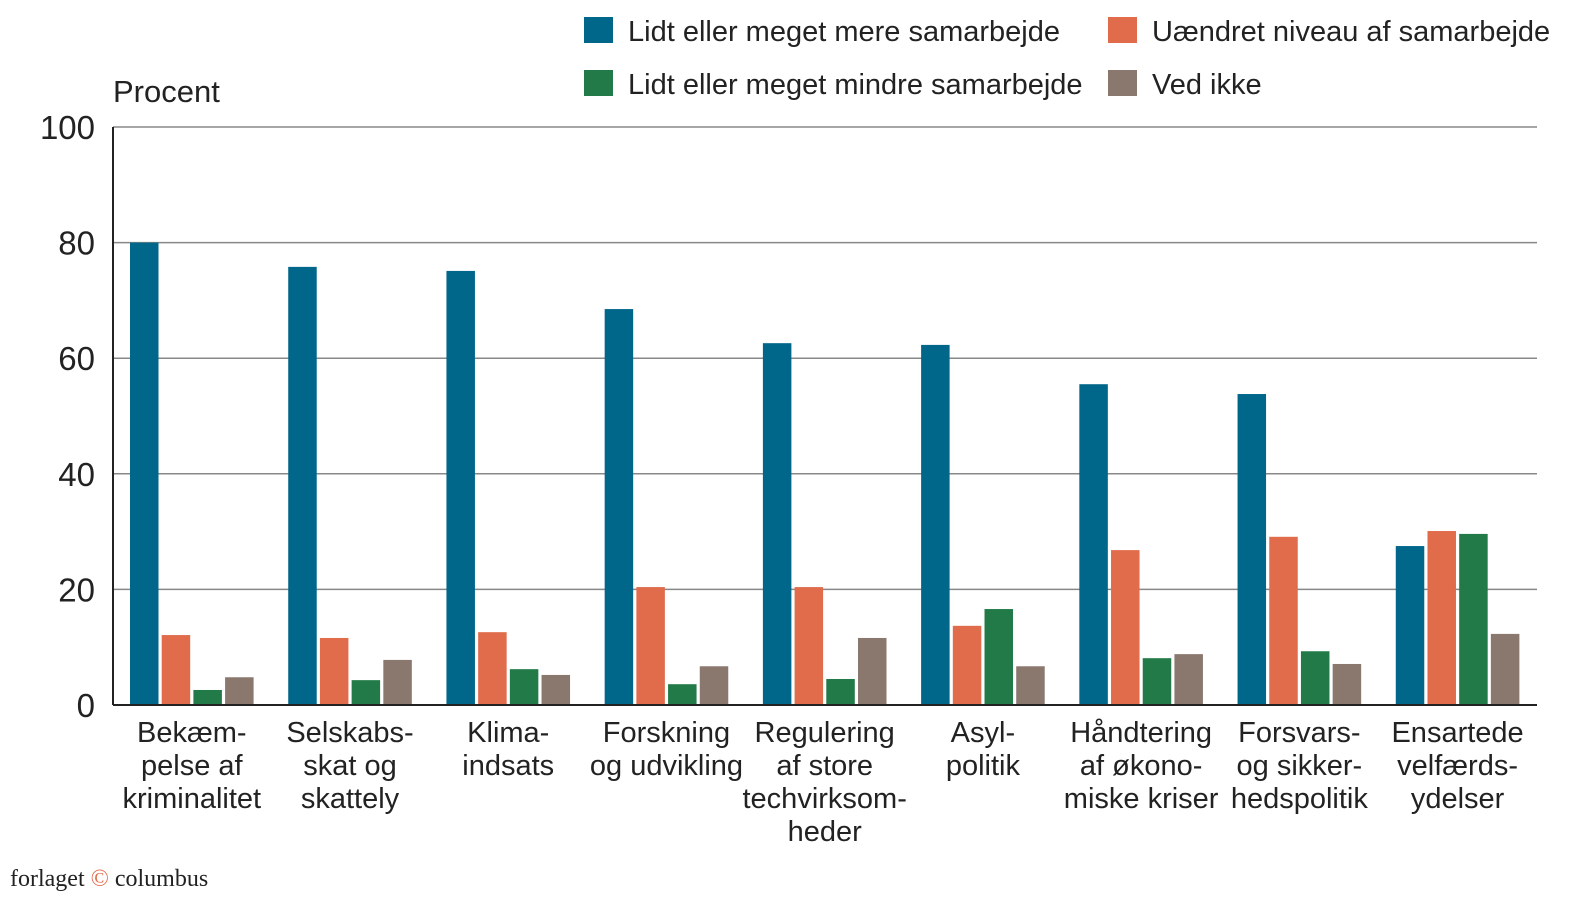 This screenshot has width=1593, height=910. Describe the element at coordinates (1141, 766) in the screenshot. I see `x-tick-label: af økono-` at that location.